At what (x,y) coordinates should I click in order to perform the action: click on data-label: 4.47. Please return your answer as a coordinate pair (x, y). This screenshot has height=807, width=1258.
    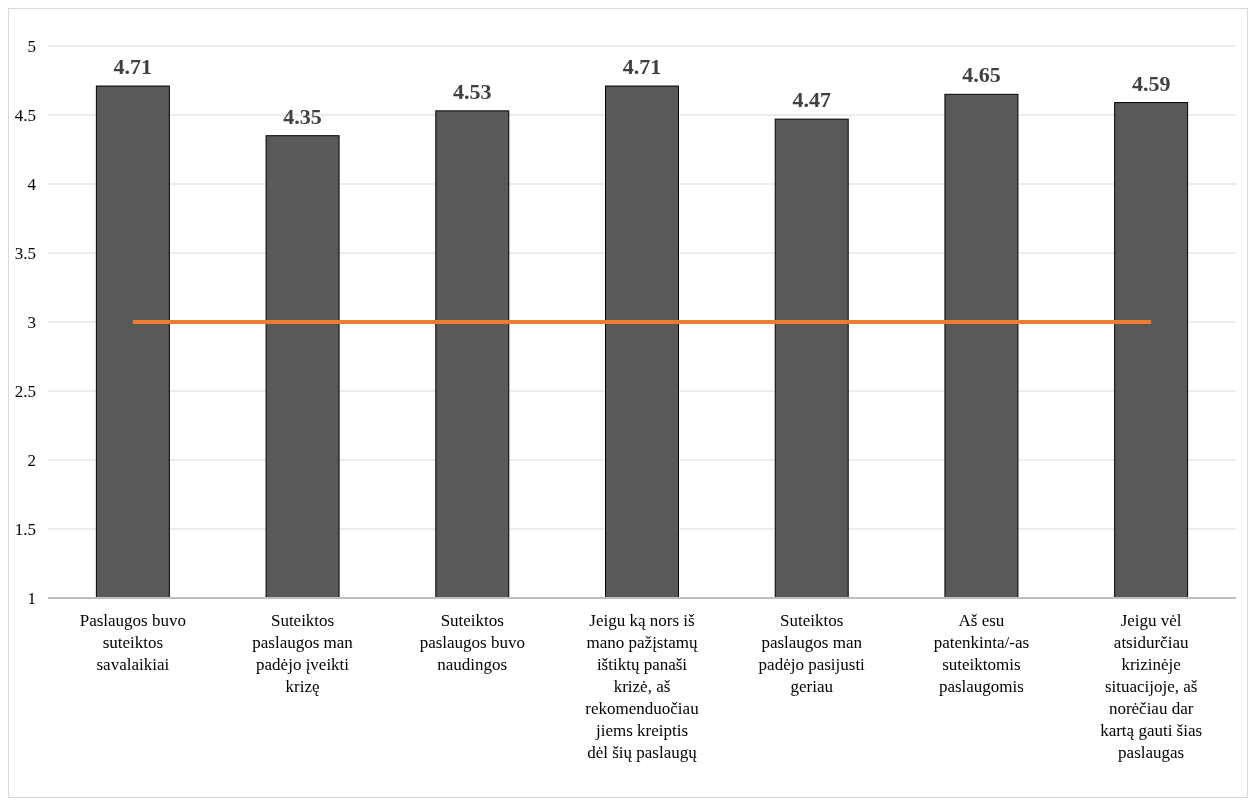
    Looking at the image, I should click on (811, 100).